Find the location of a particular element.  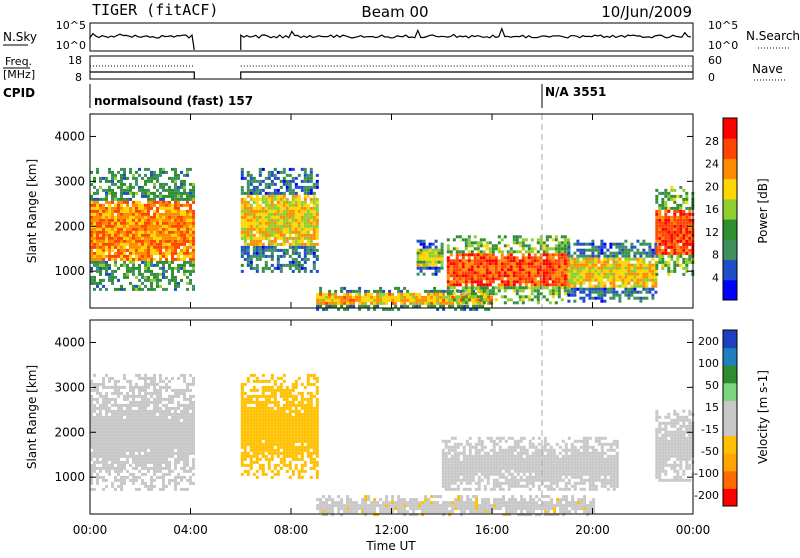

power-colorbar-tick: 20 is located at coordinates (712, 186).